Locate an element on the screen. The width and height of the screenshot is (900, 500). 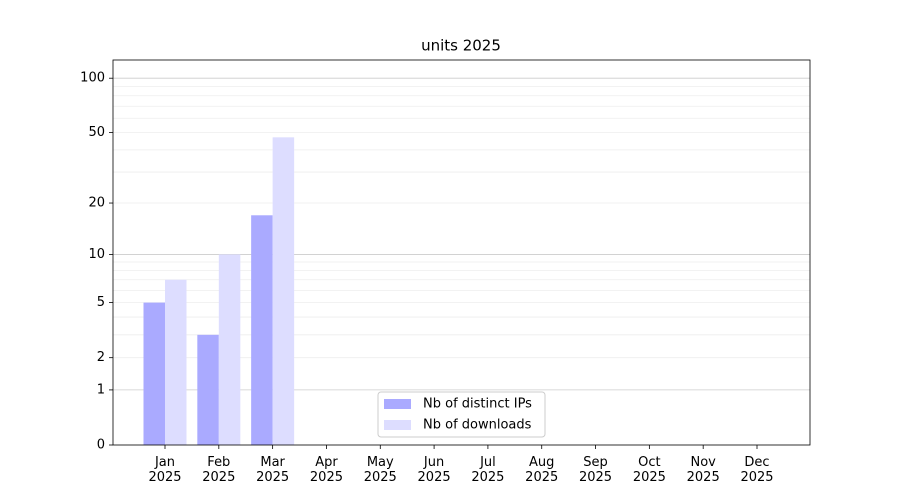
y-tick-label: 0 is located at coordinates (101, 445).